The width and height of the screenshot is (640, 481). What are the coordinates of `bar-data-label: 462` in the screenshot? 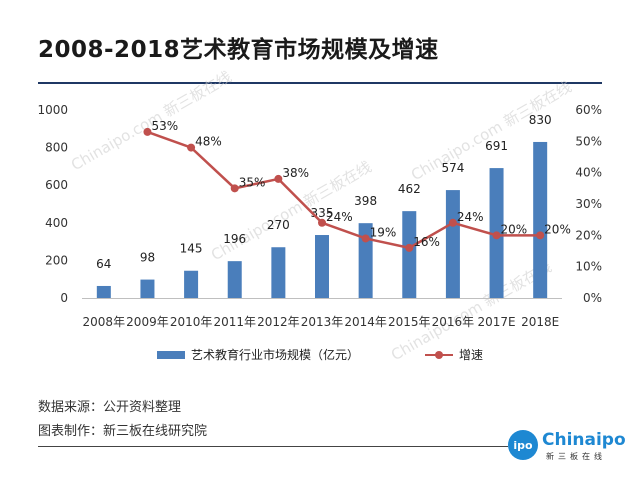 It's located at (409, 189).